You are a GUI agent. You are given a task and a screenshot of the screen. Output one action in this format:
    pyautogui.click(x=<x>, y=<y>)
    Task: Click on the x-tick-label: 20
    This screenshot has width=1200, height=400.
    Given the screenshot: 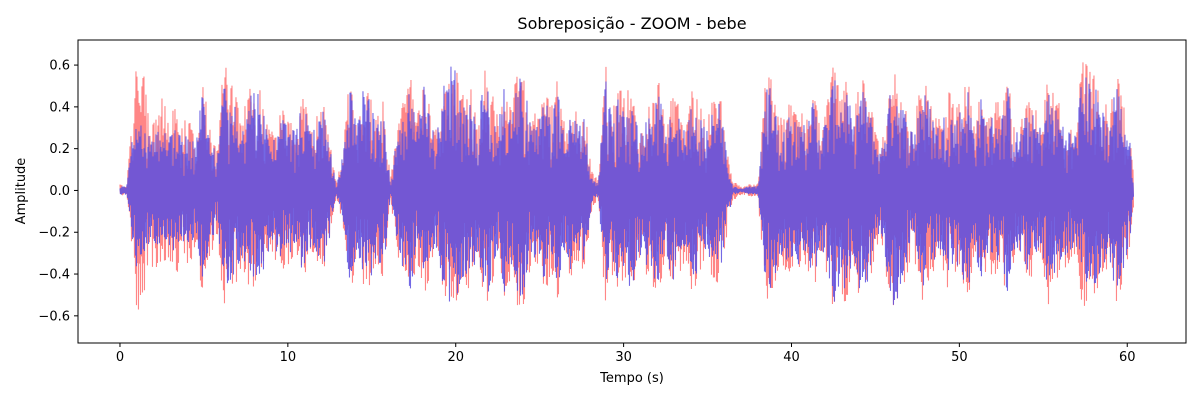 What is the action you would take?
    pyautogui.click(x=455, y=357)
    